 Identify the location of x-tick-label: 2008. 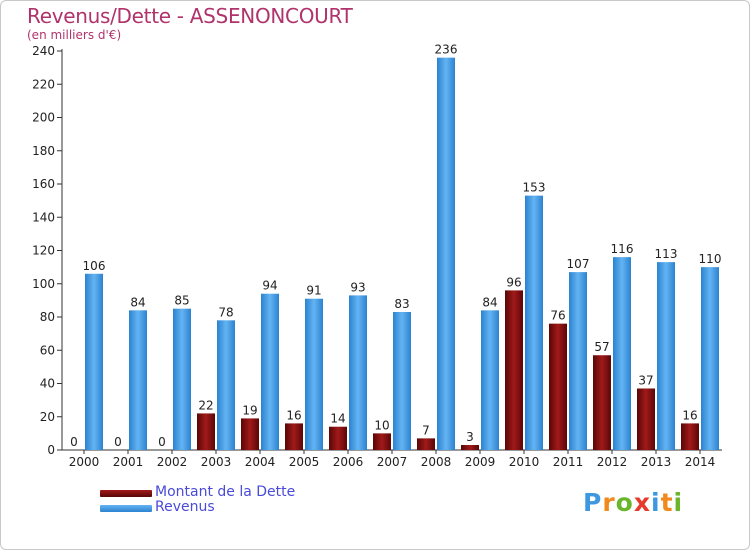
(436, 462).